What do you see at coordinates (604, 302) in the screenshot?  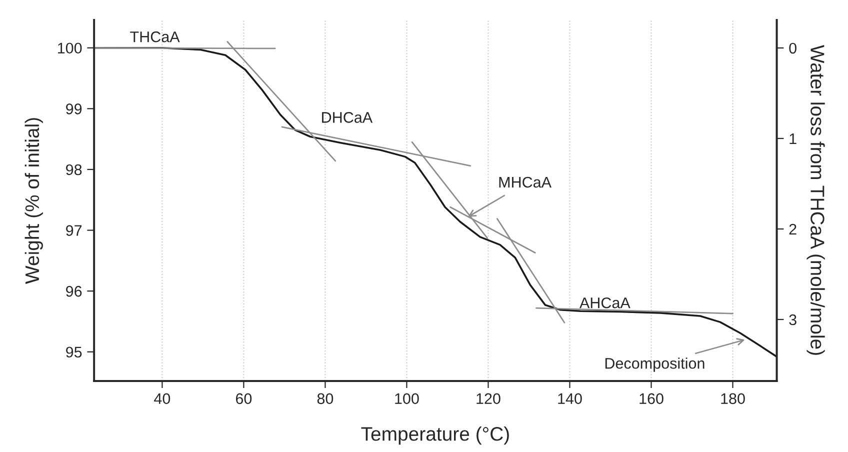 I see `annotation: AHCaA` at bounding box center [604, 302].